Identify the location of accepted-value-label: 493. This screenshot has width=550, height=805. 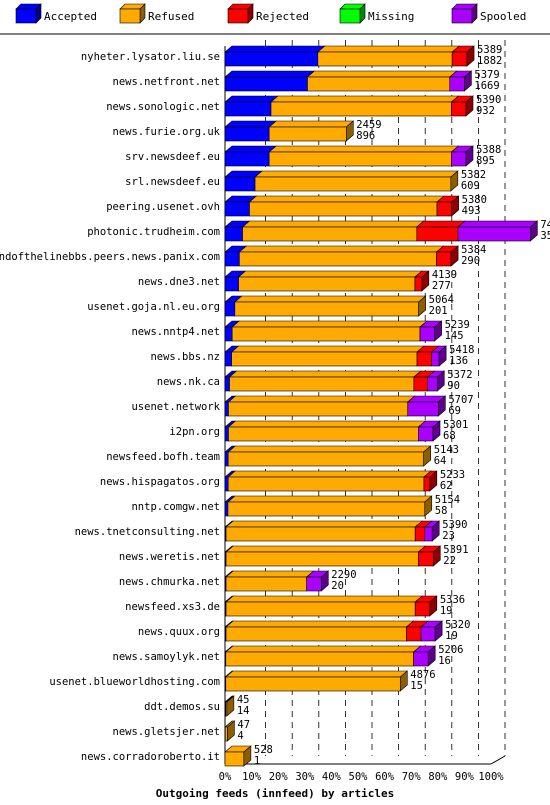
(471, 211).